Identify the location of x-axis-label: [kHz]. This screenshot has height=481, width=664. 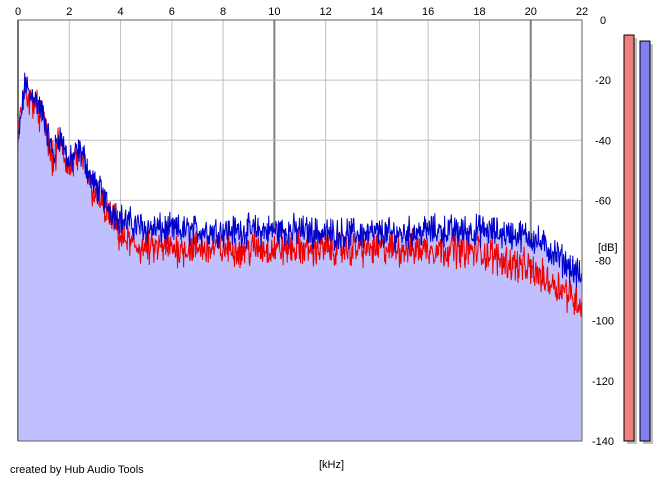
(331, 465).